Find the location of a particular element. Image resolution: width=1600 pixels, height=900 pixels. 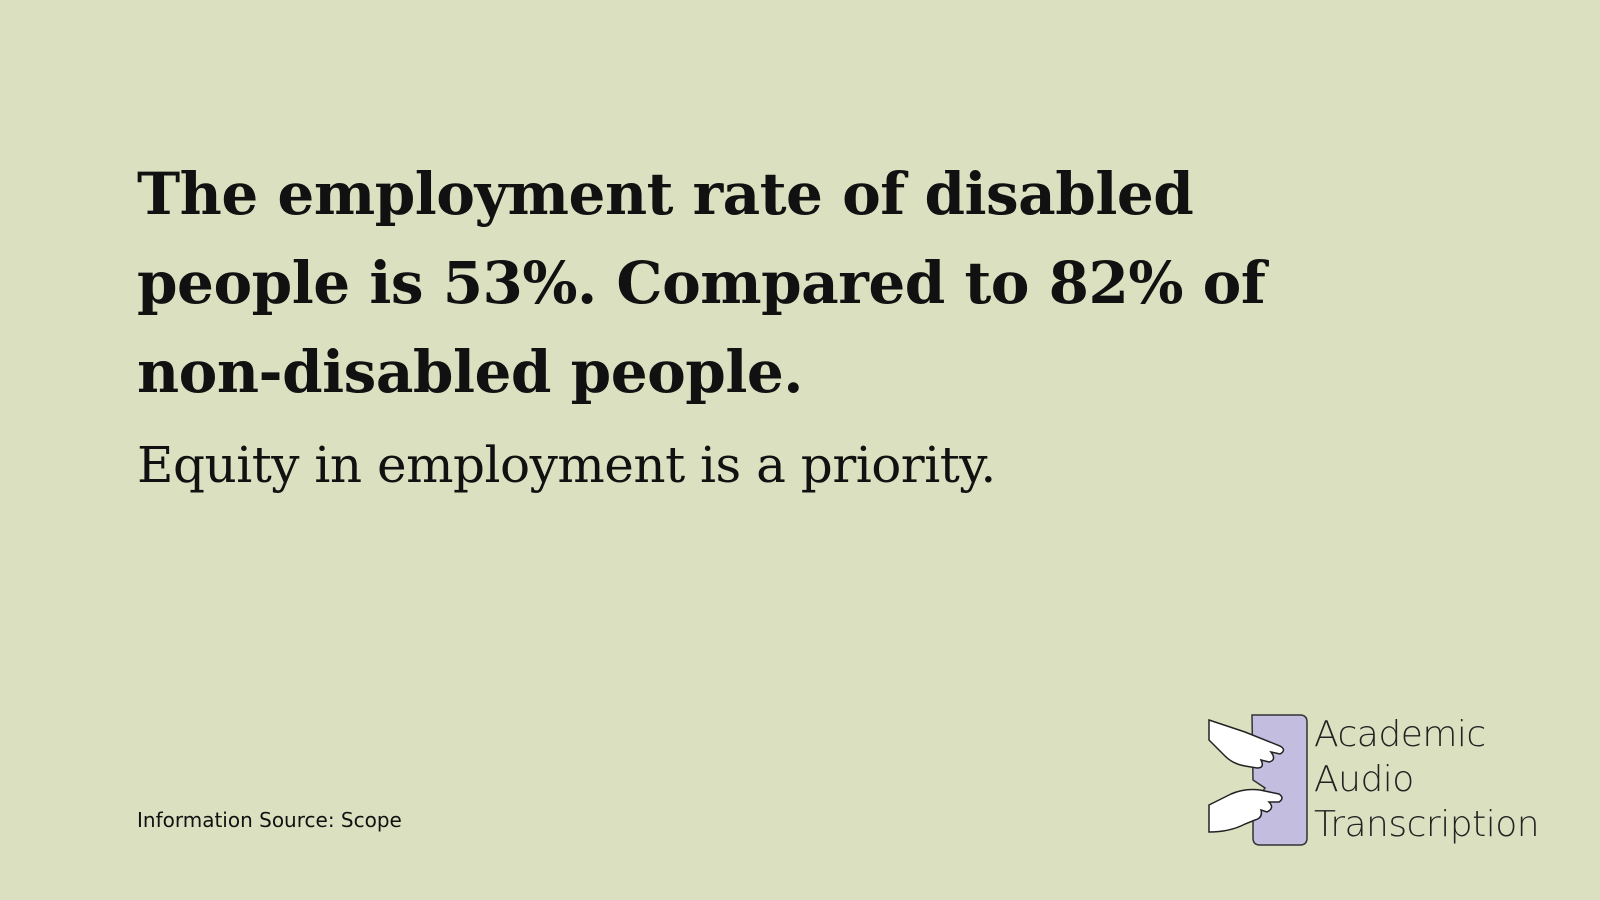

logo-line: Transcription is located at coordinates (1427, 824).